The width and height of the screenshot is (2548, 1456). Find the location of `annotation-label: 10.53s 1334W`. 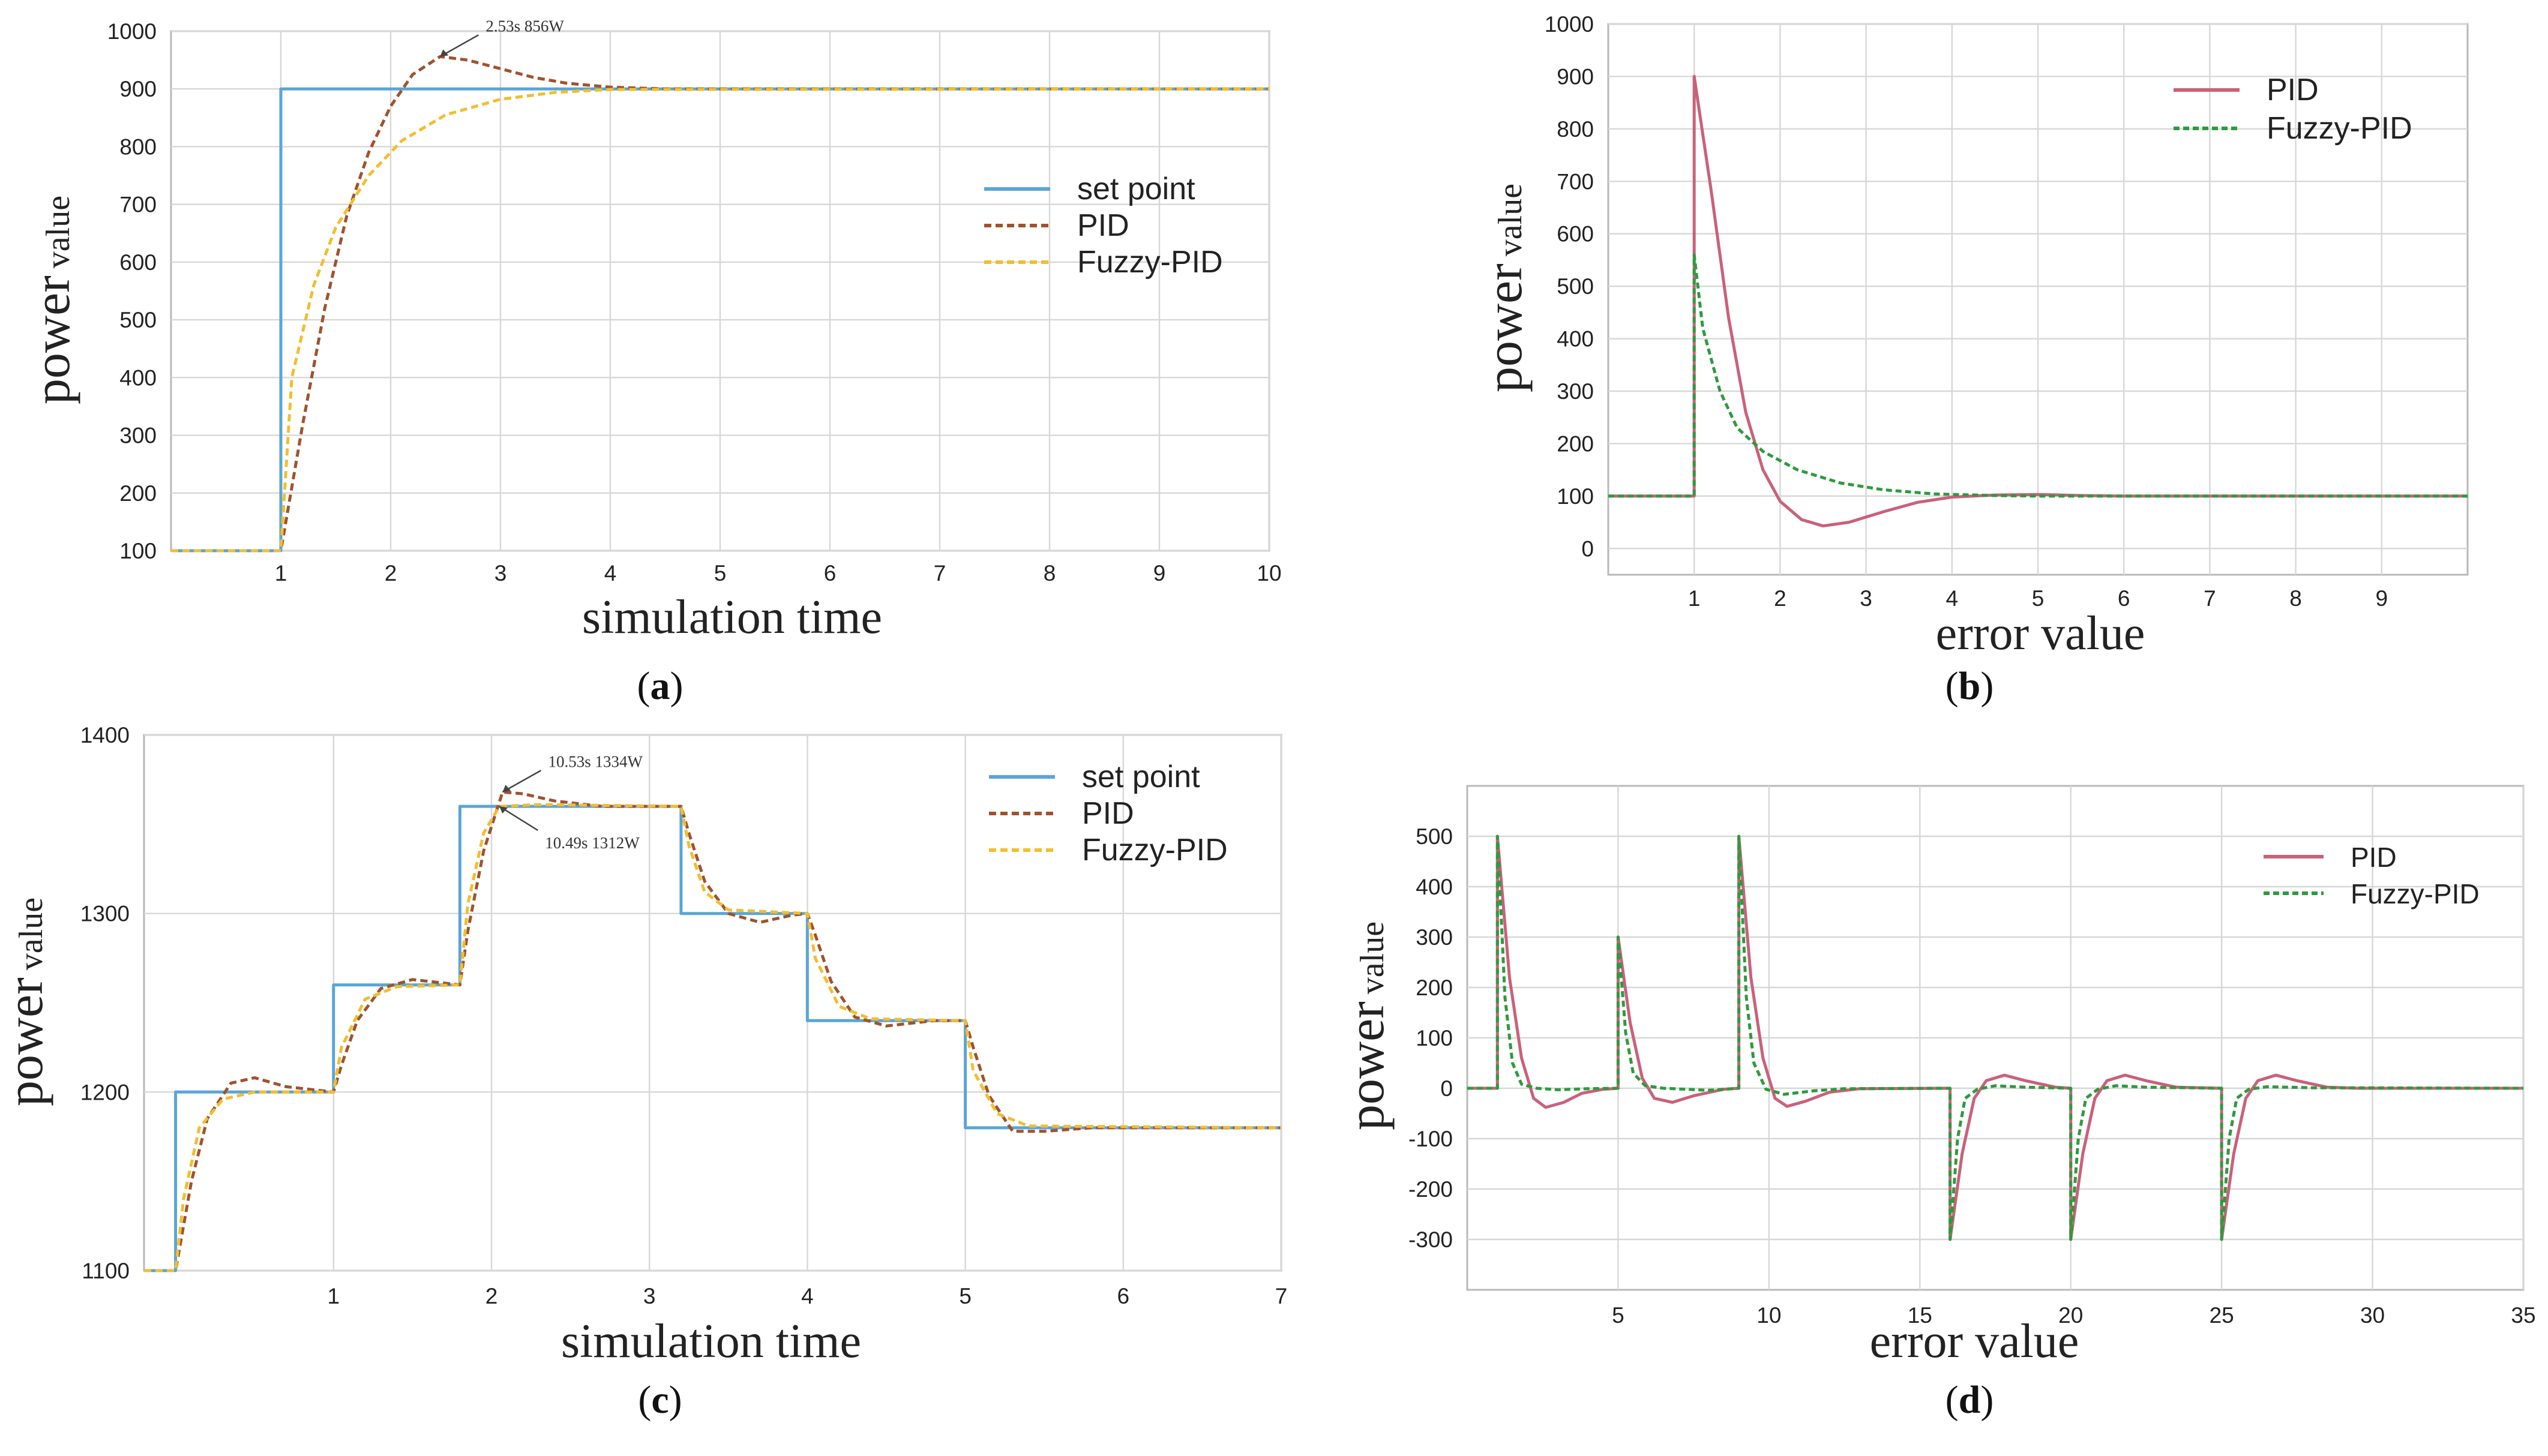

annotation-label: 10.53s 1334W is located at coordinates (595, 761).